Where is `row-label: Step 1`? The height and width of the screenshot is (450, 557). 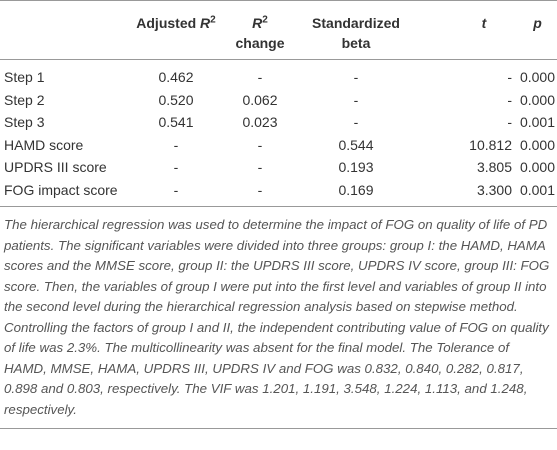
row-label: Step 1 is located at coordinates (24, 77).